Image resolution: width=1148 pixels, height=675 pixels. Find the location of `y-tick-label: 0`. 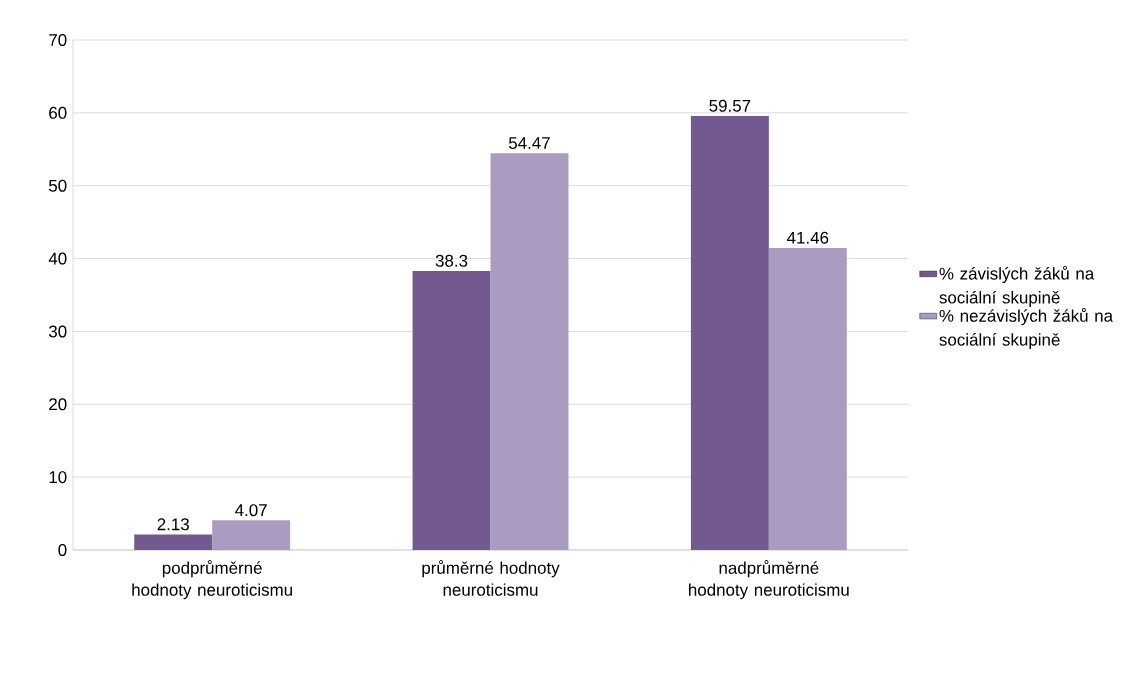

y-tick-label: 0 is located at coordinates (62, 550).